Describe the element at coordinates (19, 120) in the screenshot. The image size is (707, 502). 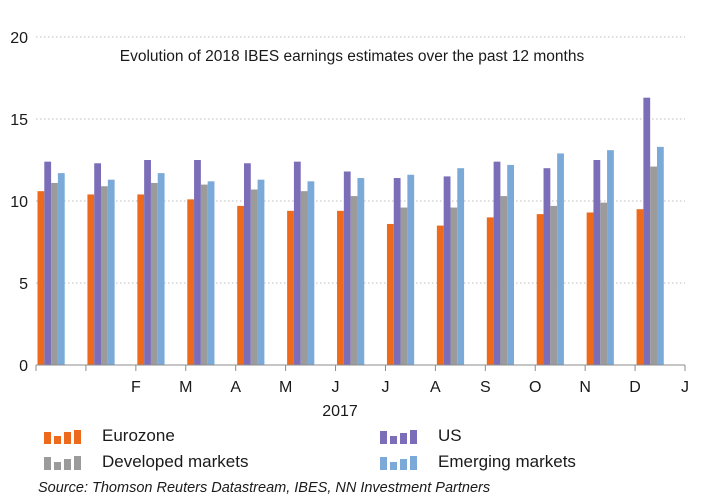
I see `y-tick-label: 15` at that location.